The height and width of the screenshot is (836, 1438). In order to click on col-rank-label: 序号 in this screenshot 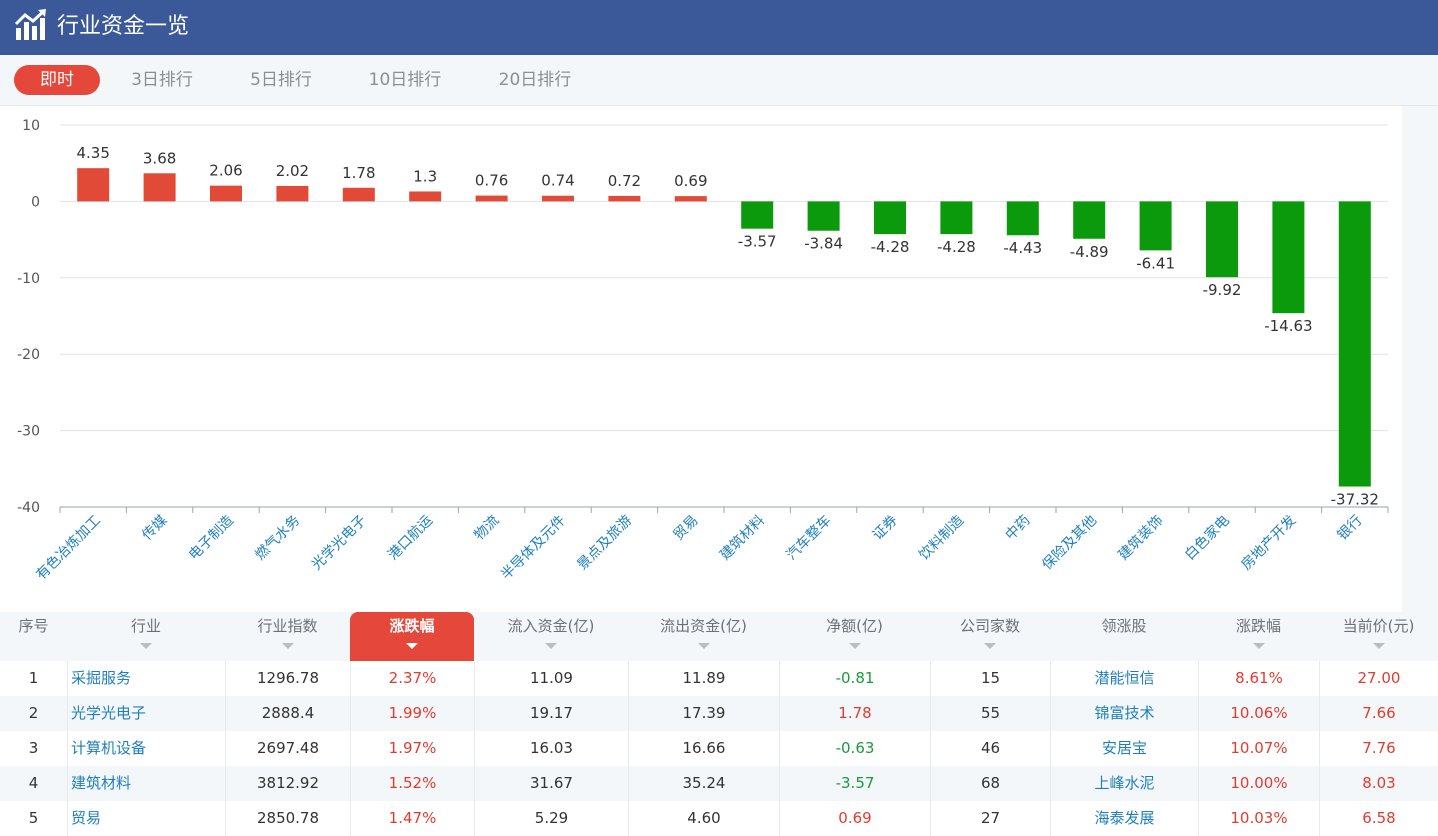, I will do `click(33, 626)`.